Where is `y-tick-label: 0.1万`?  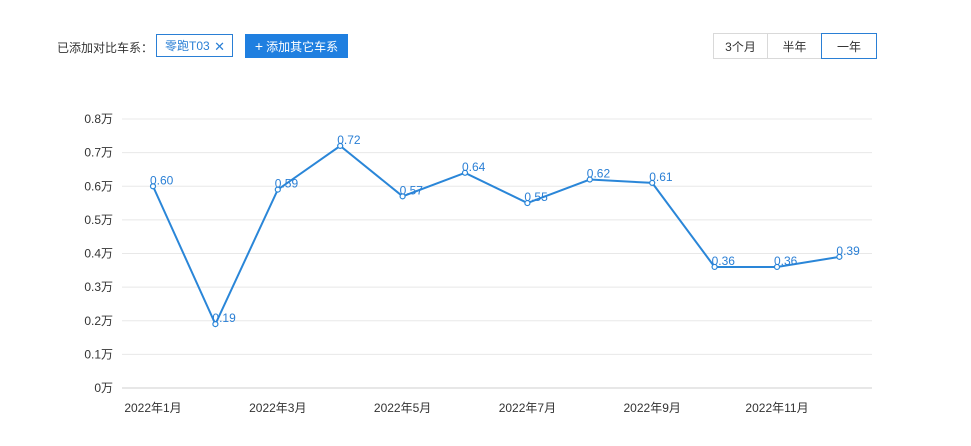
y-tick-label: 0.1万 is located at coordinates (98, 354).